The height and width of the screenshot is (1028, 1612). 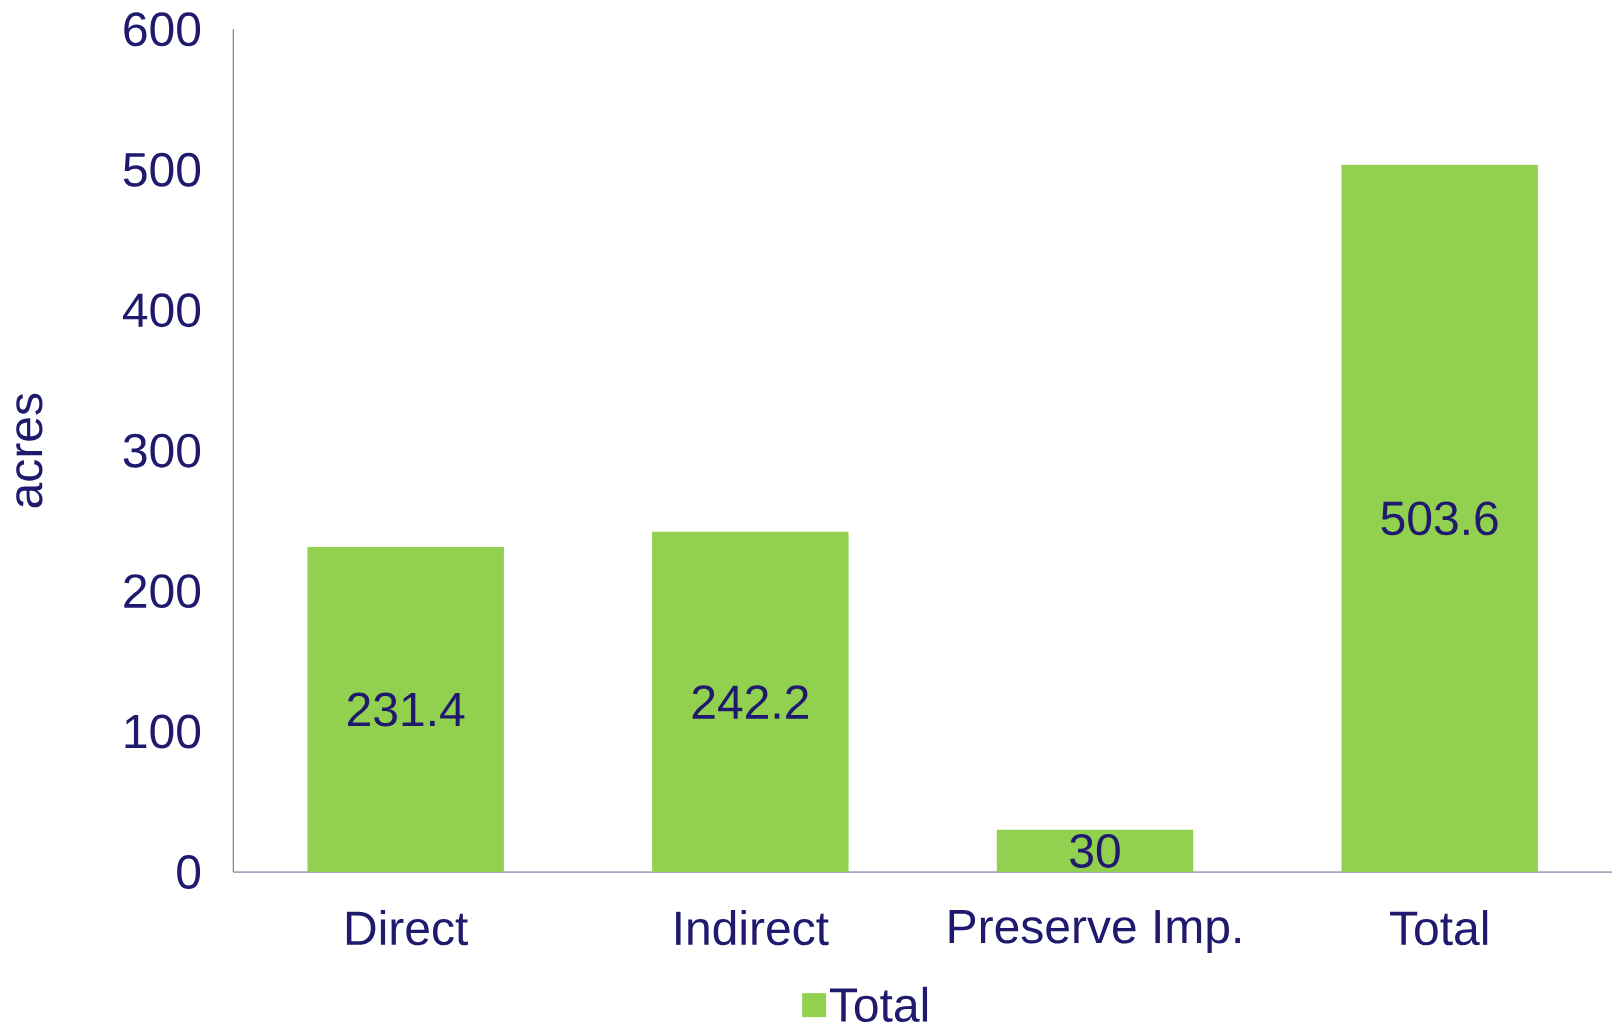 I want to click on data-label: 30, so click(x=1095, y=850).